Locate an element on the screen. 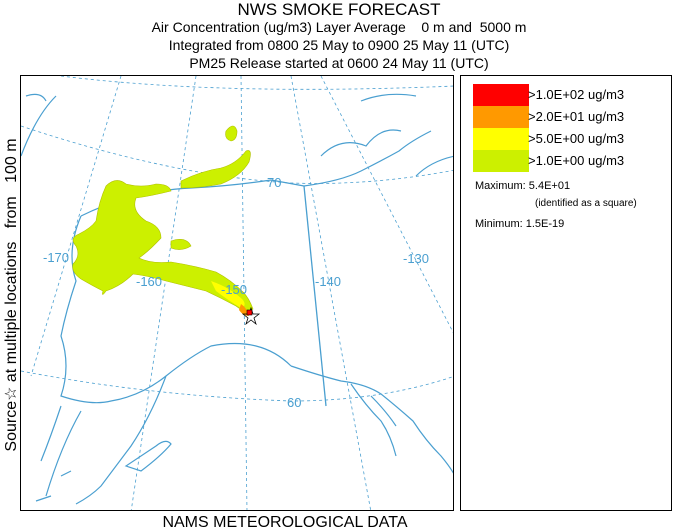  legend-item: >1.0E+02 ug/m3 is located at coordinates (568, 95).